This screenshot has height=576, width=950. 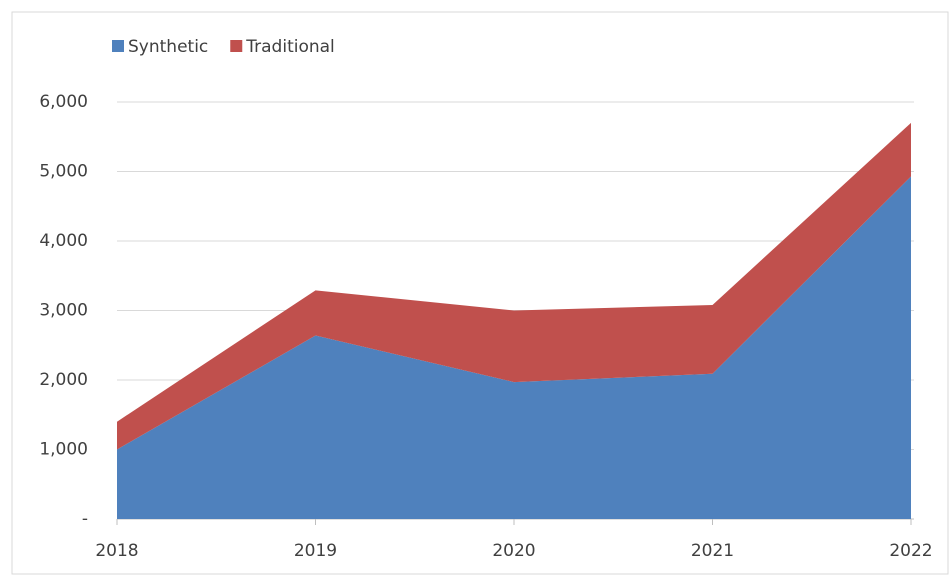 I want to click on y-tick-label: 5,000, so click(x=63, y=172).